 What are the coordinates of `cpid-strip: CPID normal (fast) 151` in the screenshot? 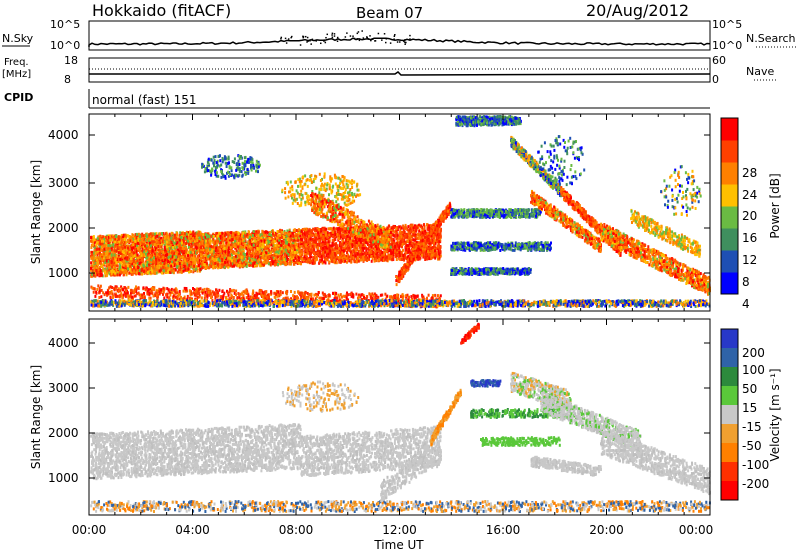 It's located at (357, 99).